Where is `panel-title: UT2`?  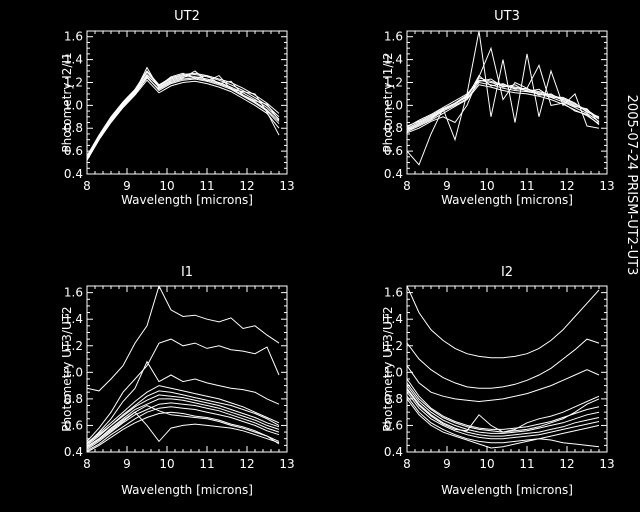 panel-title: UT2 is located at coordinates (187, 16).